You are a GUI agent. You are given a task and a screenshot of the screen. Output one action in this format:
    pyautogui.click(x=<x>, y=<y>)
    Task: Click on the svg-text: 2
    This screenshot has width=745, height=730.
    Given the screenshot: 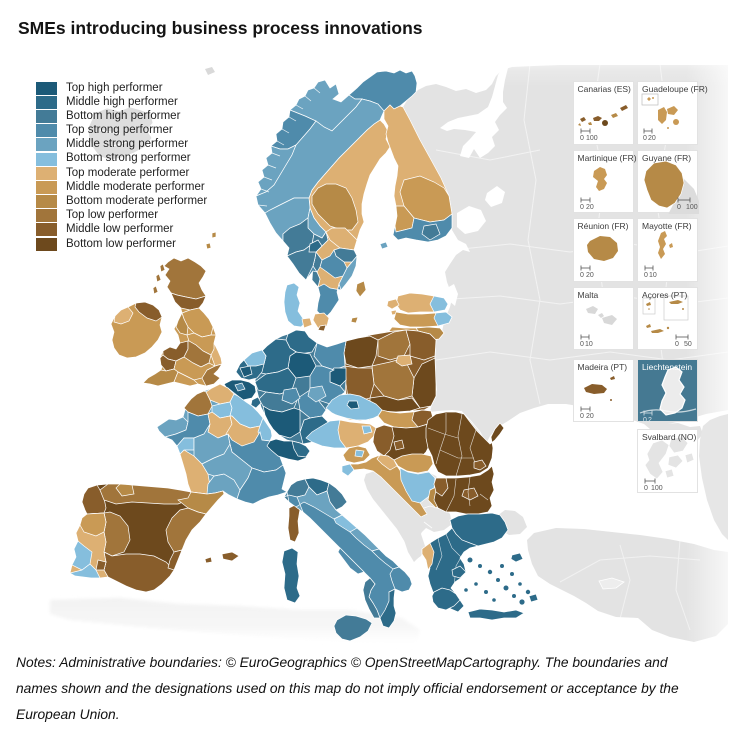 What is the action you would take?
    pyautogui.click(x=650, y=420)
    